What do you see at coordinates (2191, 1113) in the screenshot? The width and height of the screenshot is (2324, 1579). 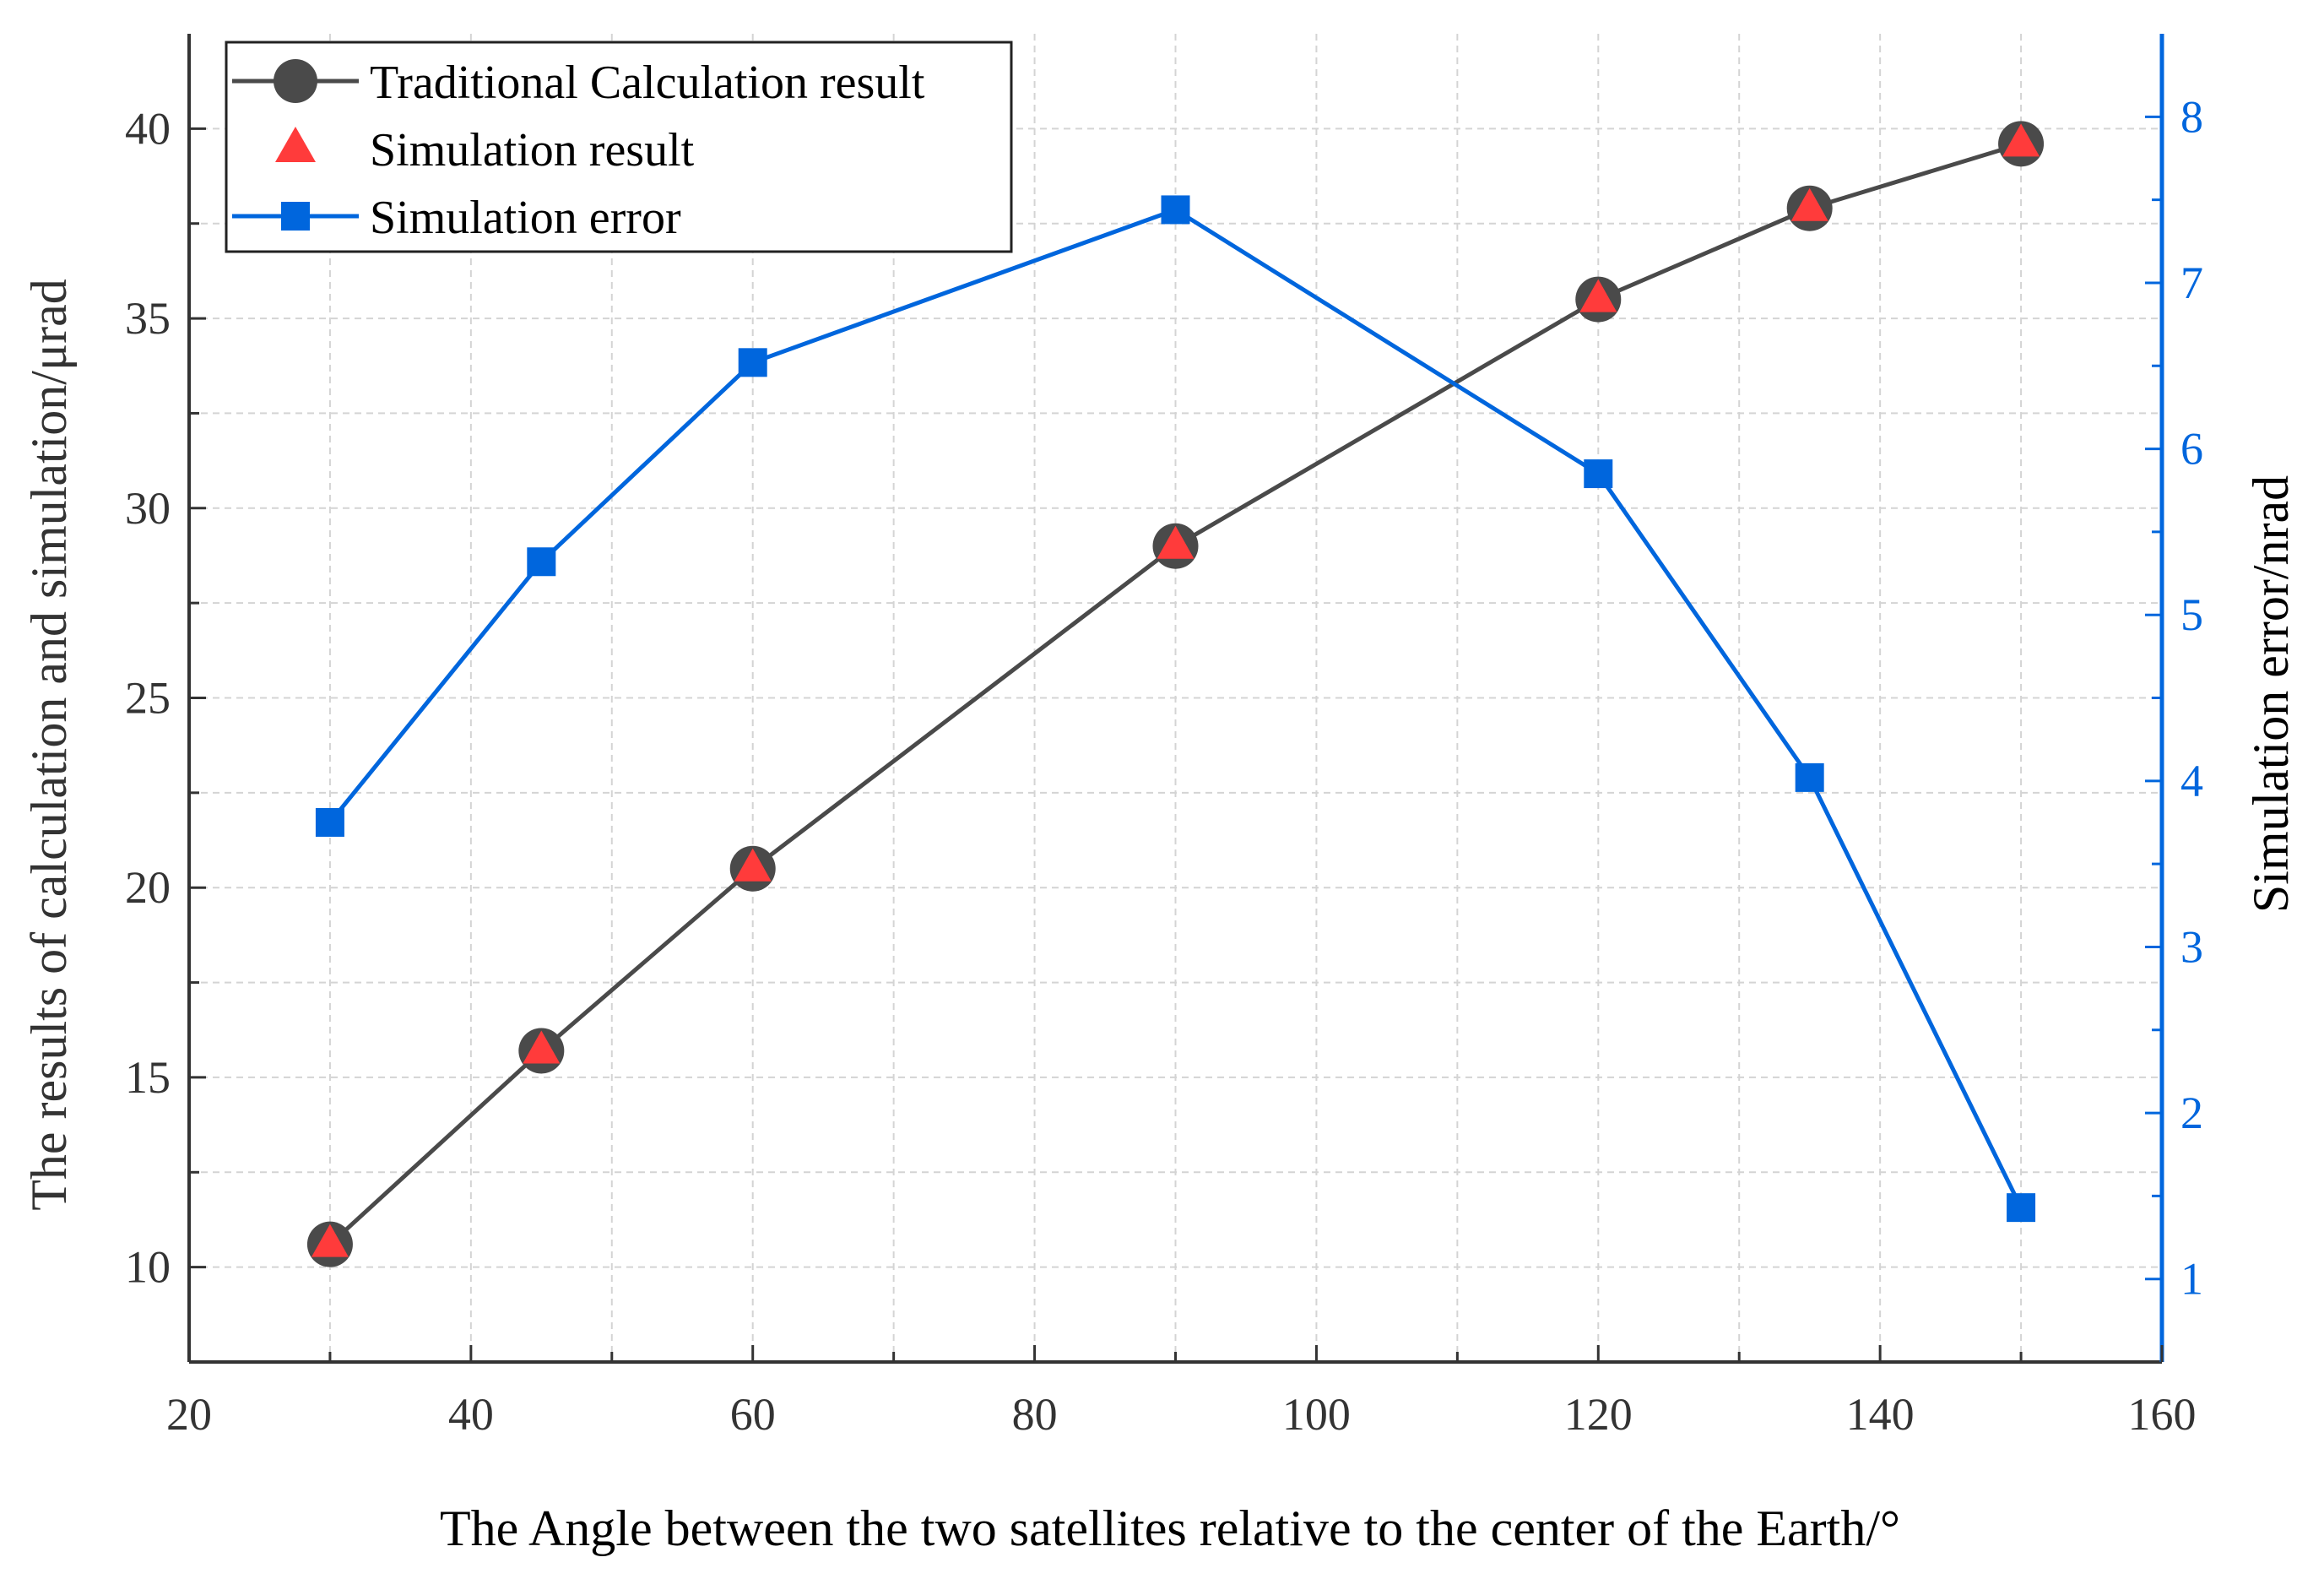 I see `y-right-tick-label: 2` at bounding box center [2191, 1113].